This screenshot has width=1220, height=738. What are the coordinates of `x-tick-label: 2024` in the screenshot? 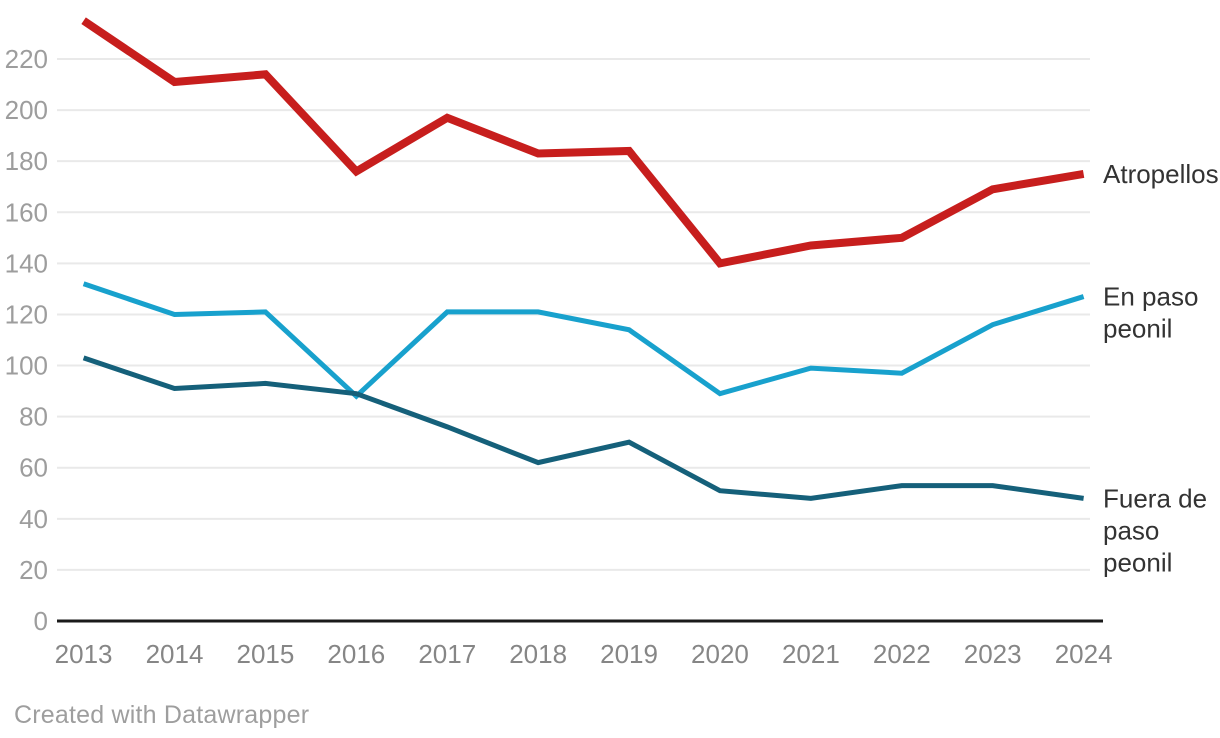 It's located at (1084, 654).